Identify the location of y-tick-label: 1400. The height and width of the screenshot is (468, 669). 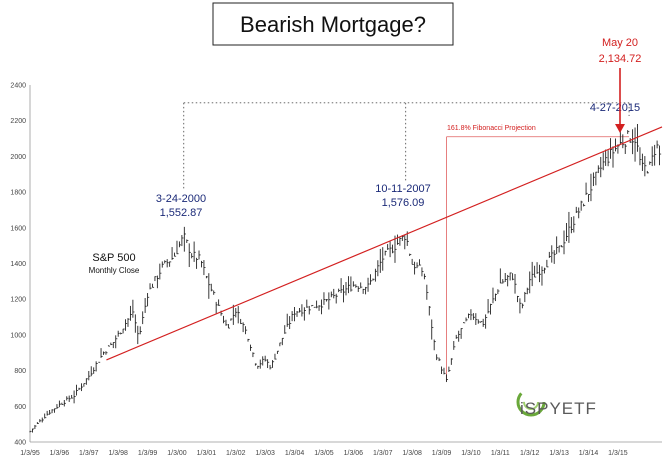
(18, 264).